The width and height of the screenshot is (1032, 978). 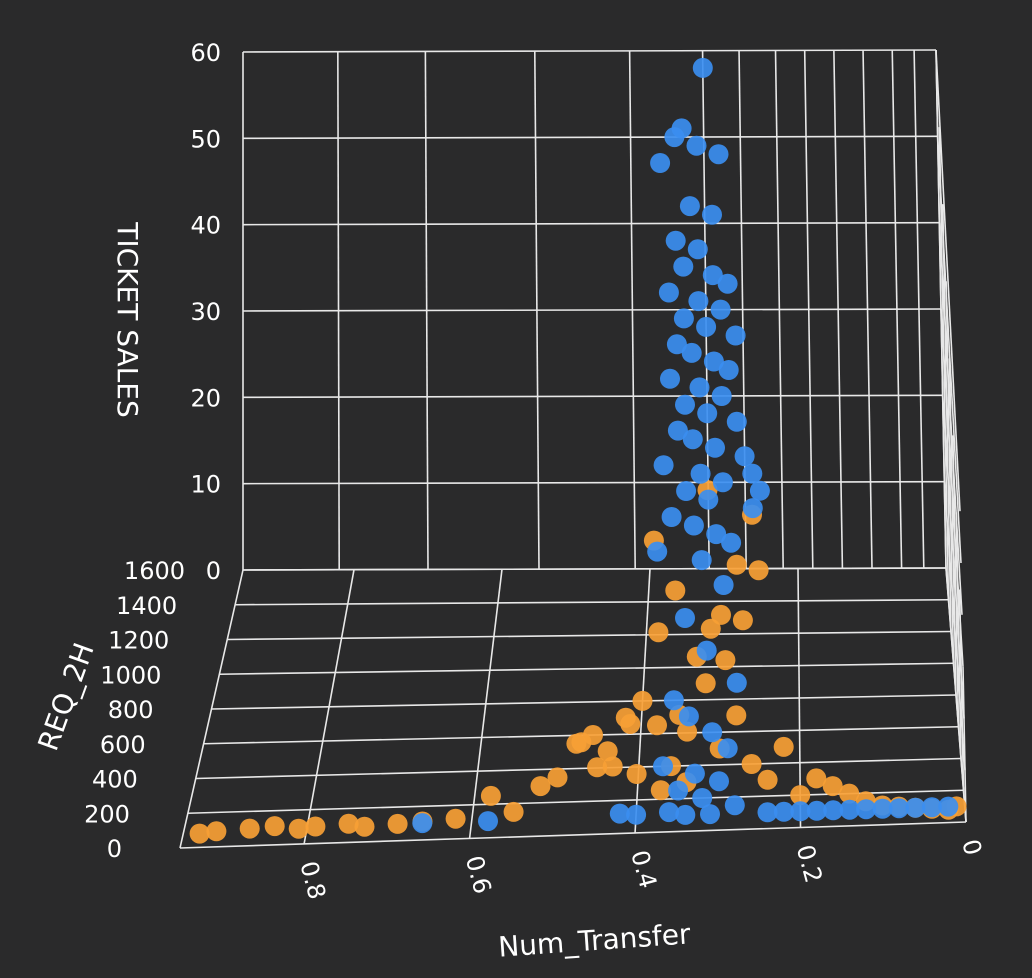 What do you see at coordinates (205, 312) in the screenshot?
I see `z-tick-label: 30` at bounding box center [205, 312].